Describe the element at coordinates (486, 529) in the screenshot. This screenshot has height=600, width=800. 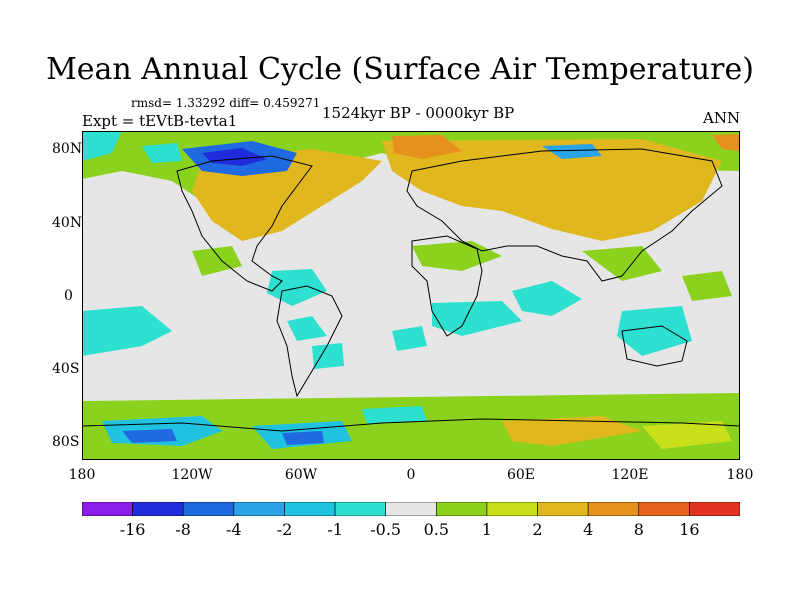
I see `colorbar-label-7: 1` at that location.